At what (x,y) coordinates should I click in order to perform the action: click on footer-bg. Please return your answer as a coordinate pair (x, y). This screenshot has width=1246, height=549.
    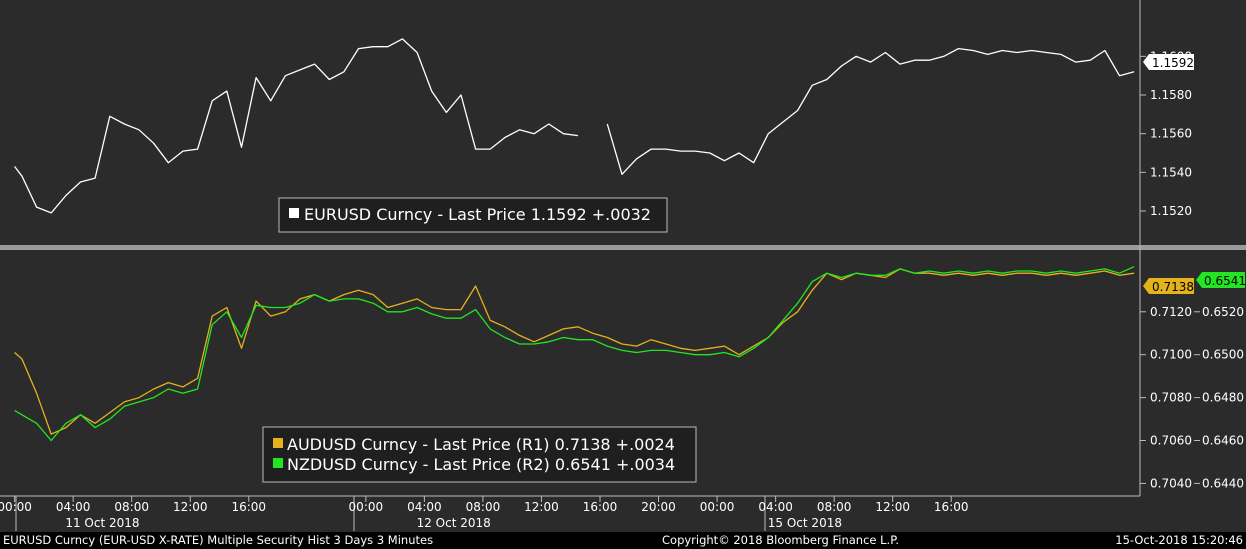
    Looking at the image, I should click on (623, 540).